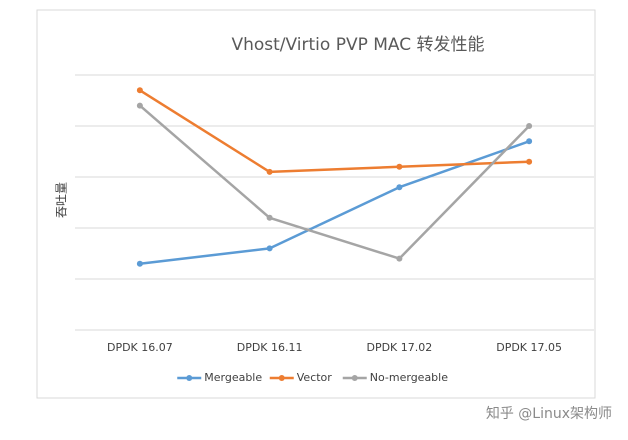 This screenshot has width=628, height=440. What do you see at coordinates (399, 347) in the screenshot?
I see `x-tick-label: DPDK 17.02` at bounding box center [399, 347].